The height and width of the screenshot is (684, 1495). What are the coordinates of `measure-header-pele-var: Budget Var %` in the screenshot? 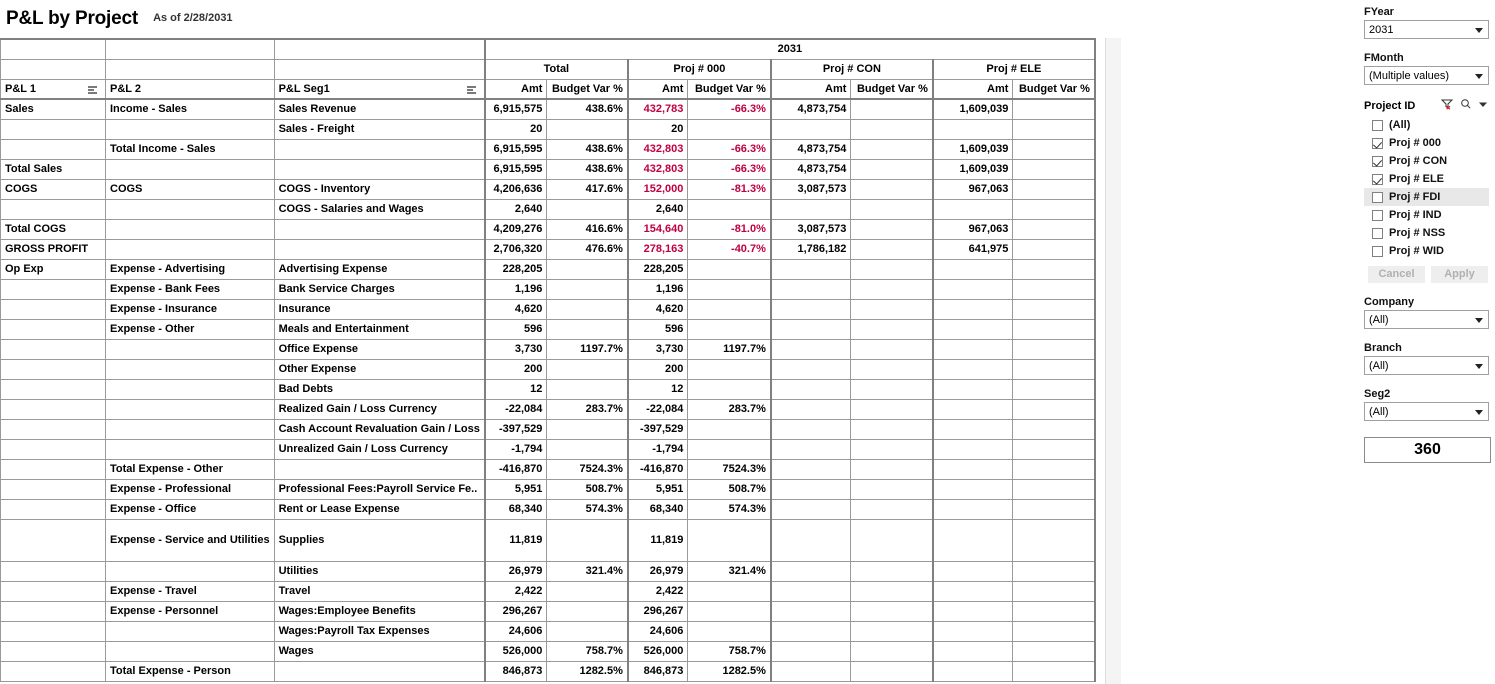 It's located at (1054, 89).